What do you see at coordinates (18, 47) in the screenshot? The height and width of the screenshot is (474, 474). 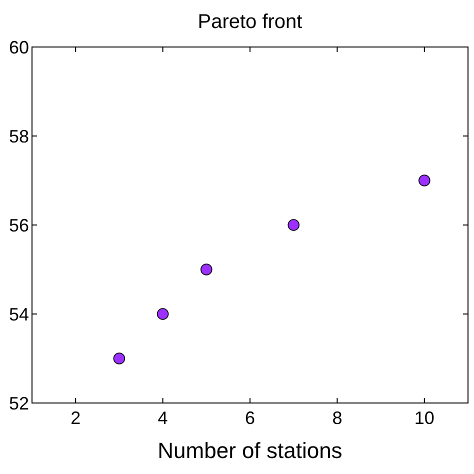 I see `y-tick-label: 60` at bounding box center [18, 47].